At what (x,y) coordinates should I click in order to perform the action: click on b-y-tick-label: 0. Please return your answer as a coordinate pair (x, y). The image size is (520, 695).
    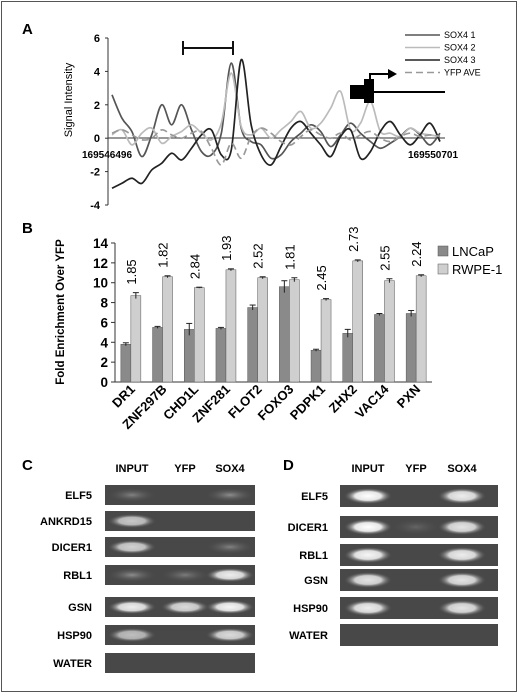
    Looking at the image, I should click on (104, 382).